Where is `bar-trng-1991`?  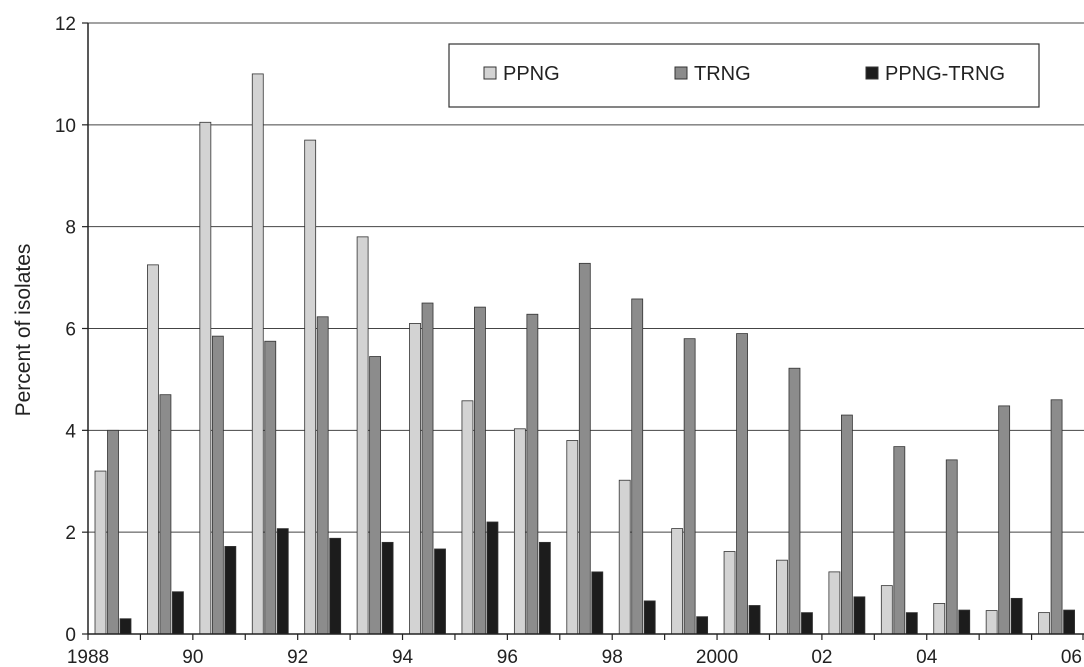 bar-trng-1991 is located at coordinates (270, 487).